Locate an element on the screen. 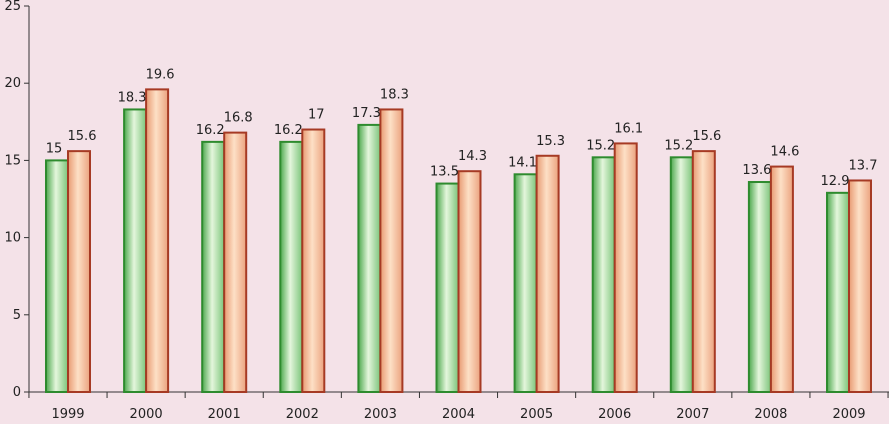 The image size is (889, 424). data-label-series-1: 15 is located at coordinates (54, 148).